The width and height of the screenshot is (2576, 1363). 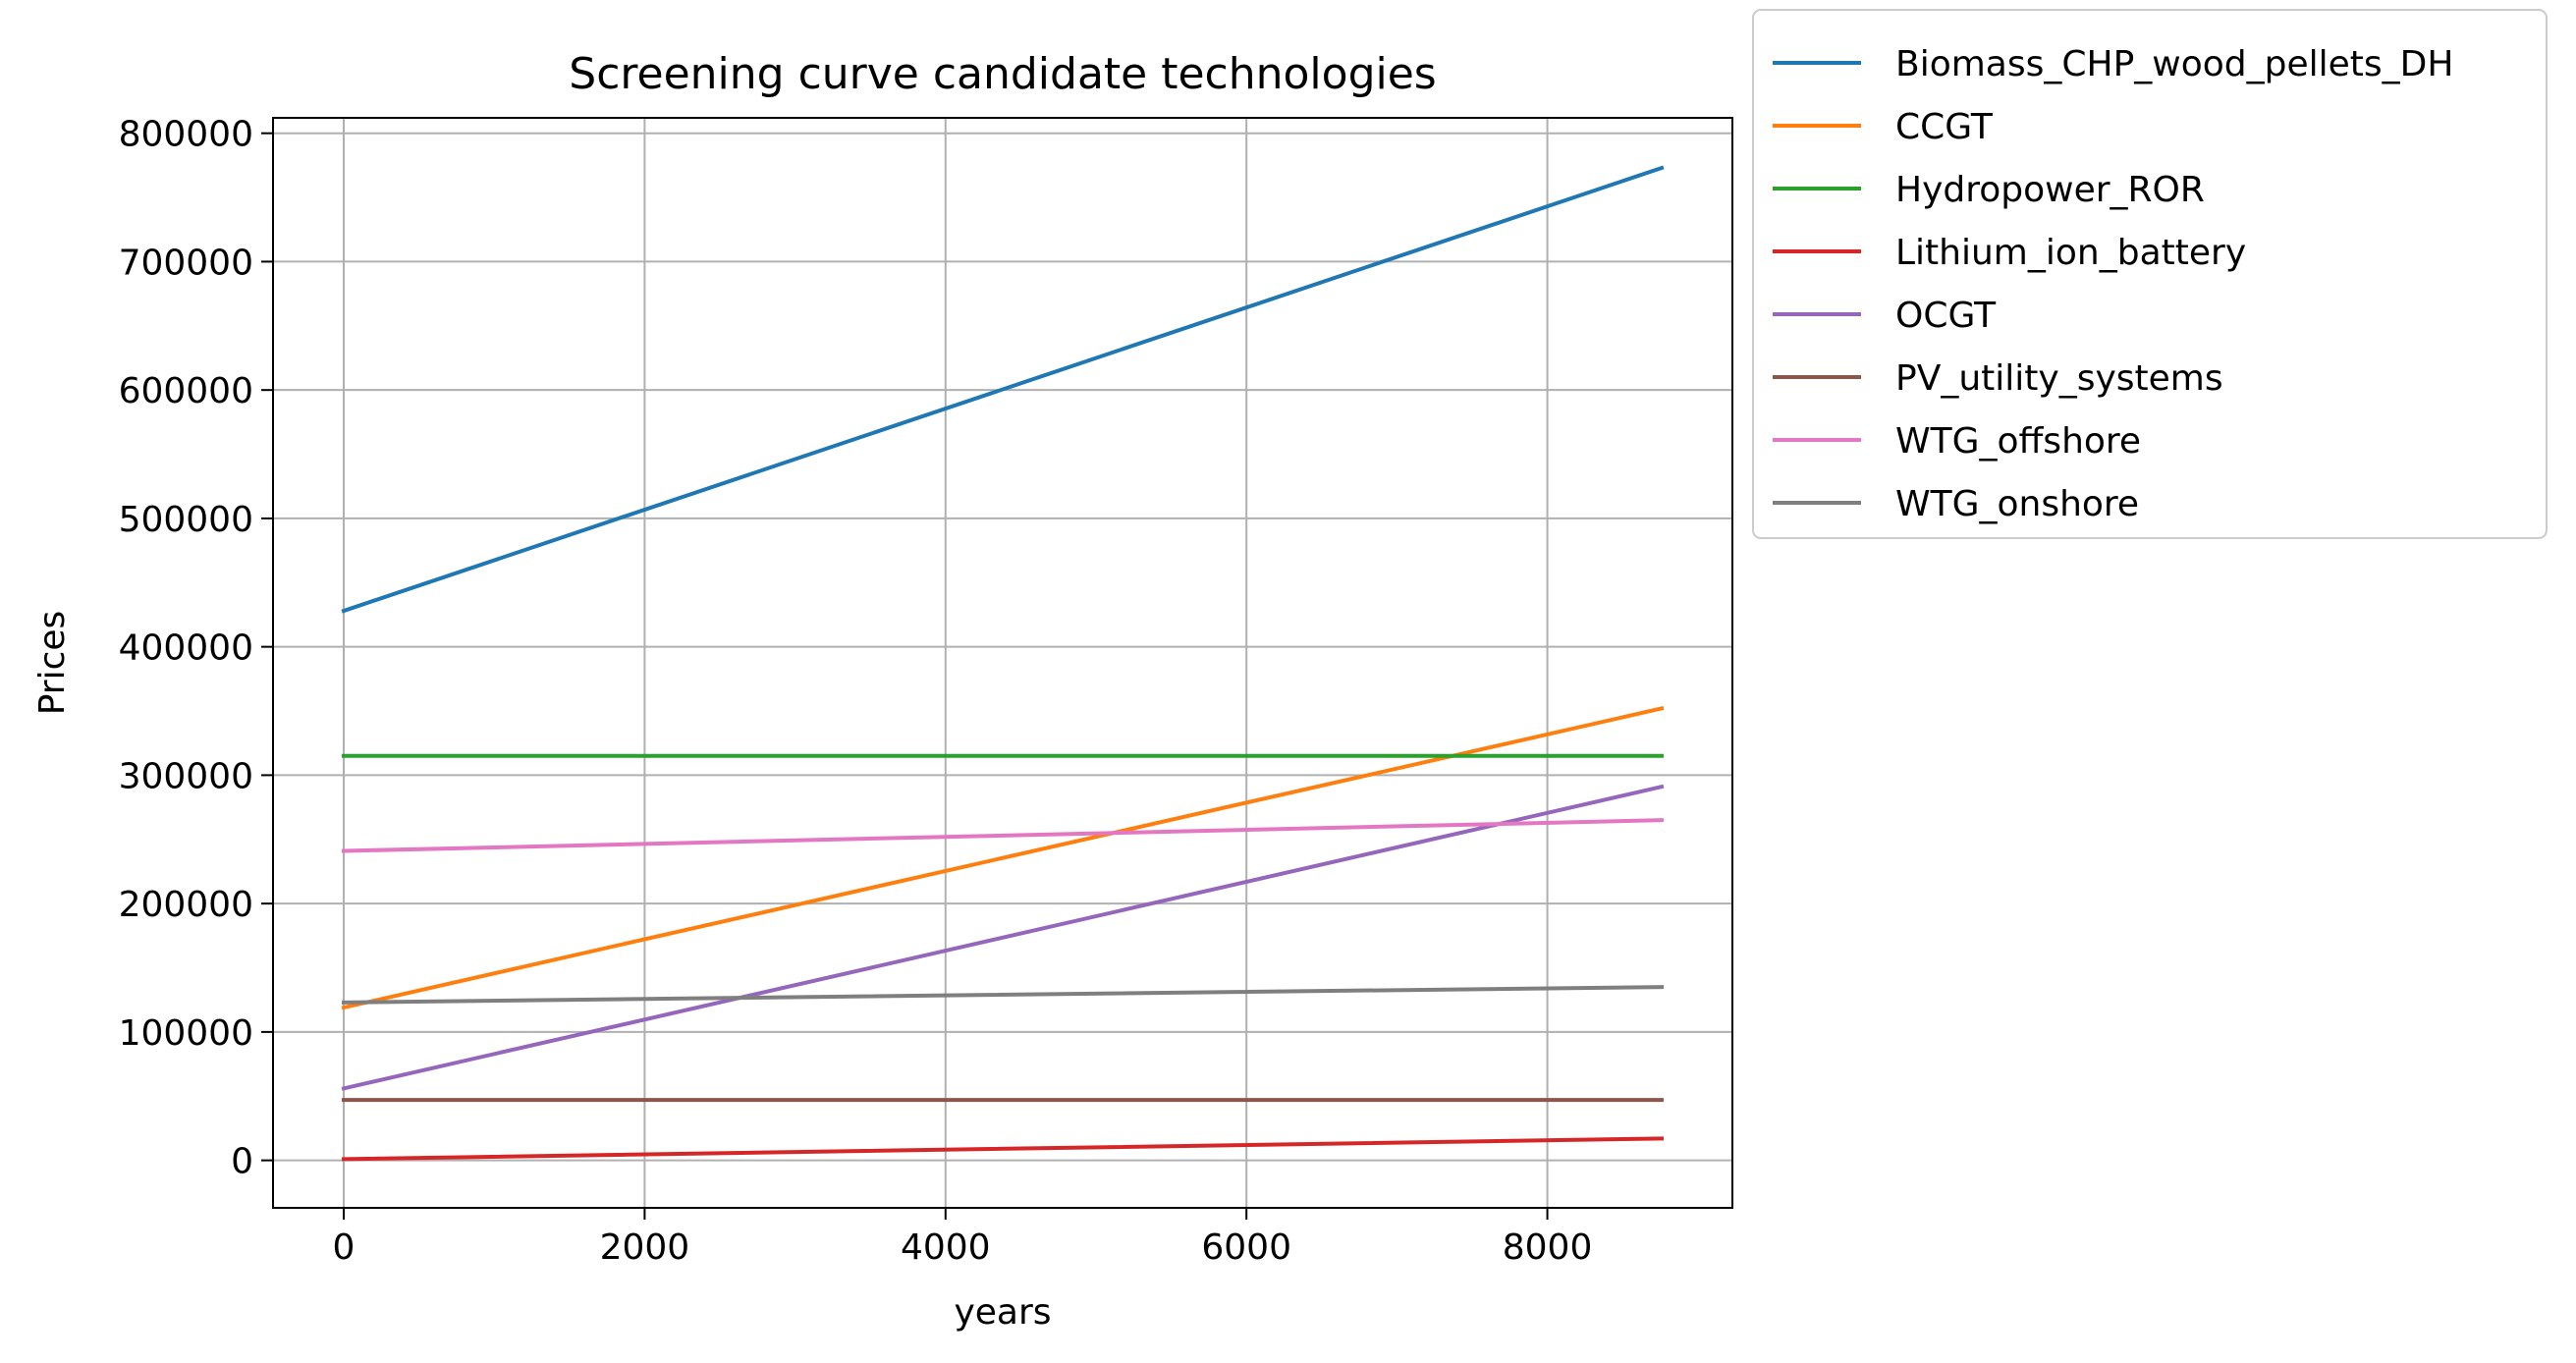 What do you see at coordinates (1246, 1247) in the screenshot?
I see `x-tick-label: 6000` at bounding box center [1246, 1247].